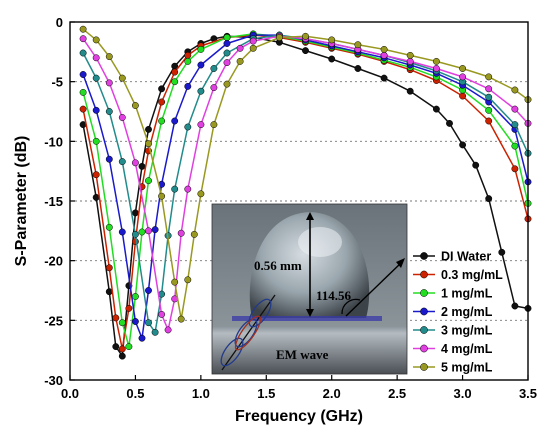 The image size is (550, 439). Describe the element at coordinates (248, 332) in the screenshot. I see `em-wave-icon` at that location.